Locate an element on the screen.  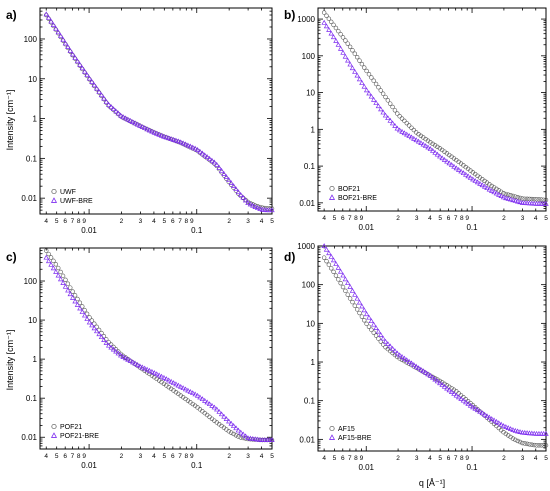
legend-marker-triangle is located at coordinates (332, 437).